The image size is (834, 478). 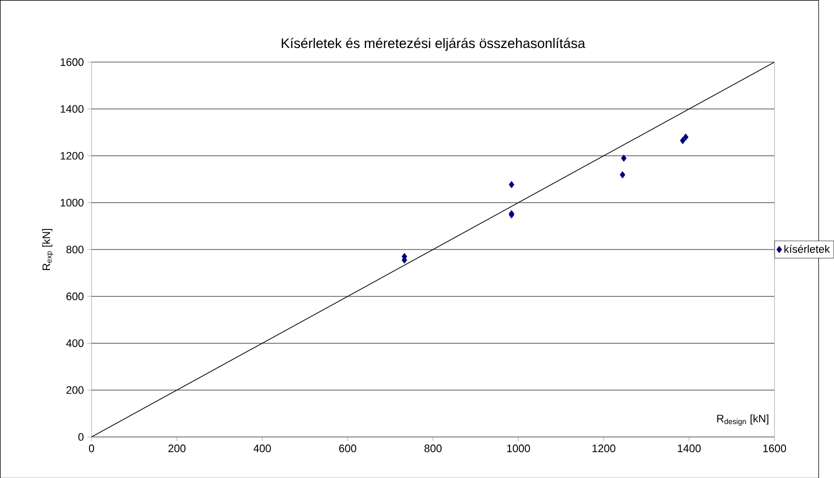 What do you see at coordinates (518, 448) in the screenshot?
I see `x-tick-label: 1000` at bounding box center [518, 448].